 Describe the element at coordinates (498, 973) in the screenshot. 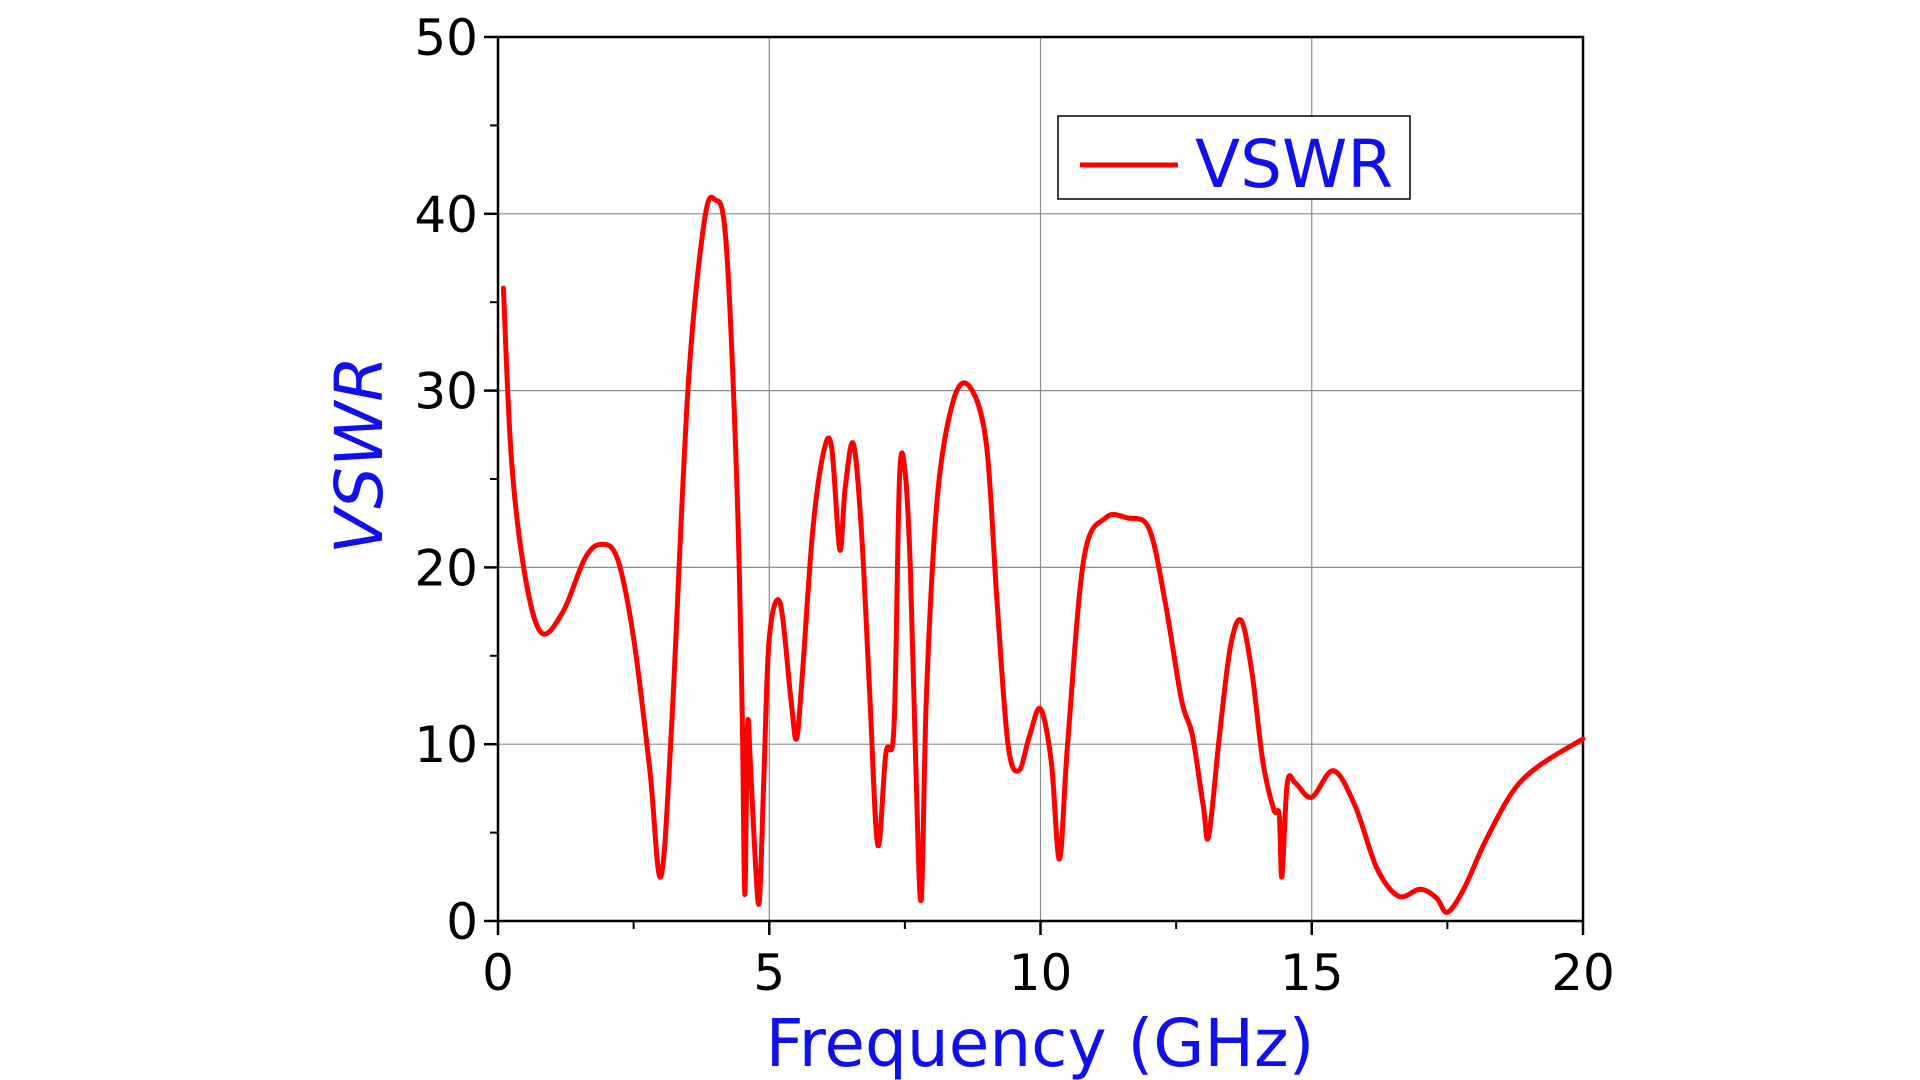

I see `x-tick-label: 0` at that location.